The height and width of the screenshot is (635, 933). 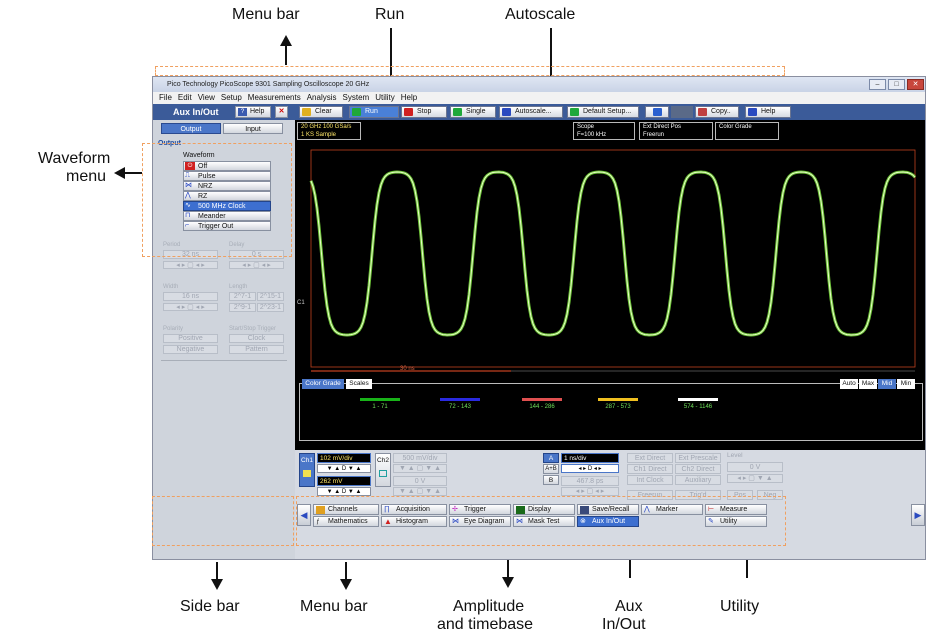 What do you see at coordinates (650, 495) in the screenshot?
I see `freerun-indicator: Freerun` at bounding box center [650, 495].